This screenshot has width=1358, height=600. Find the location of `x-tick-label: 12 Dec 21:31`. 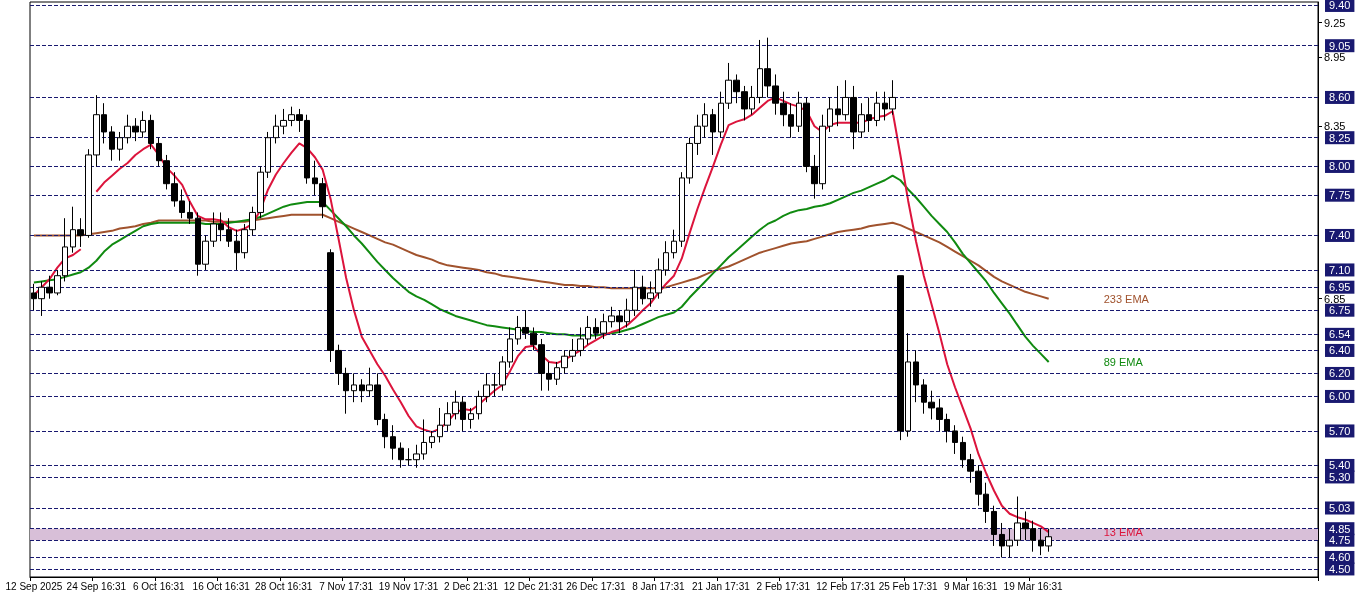

x-tick-label: 12 Dec 21:31 is located at coordinates (533, 586).